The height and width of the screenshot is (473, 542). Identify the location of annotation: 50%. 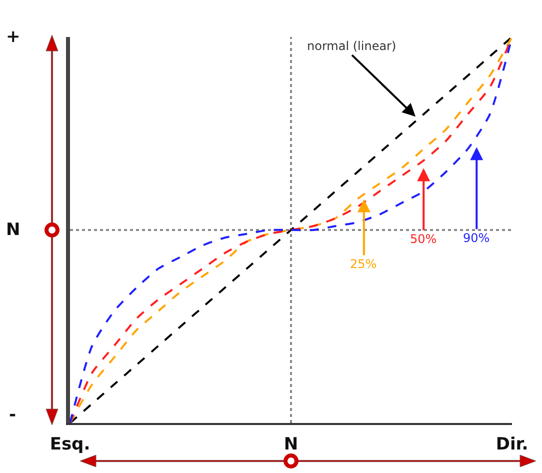
(423, 239).